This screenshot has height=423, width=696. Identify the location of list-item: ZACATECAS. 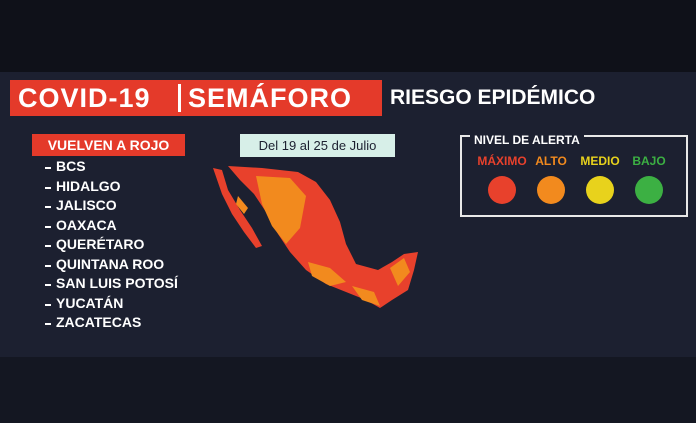
(99, 322).